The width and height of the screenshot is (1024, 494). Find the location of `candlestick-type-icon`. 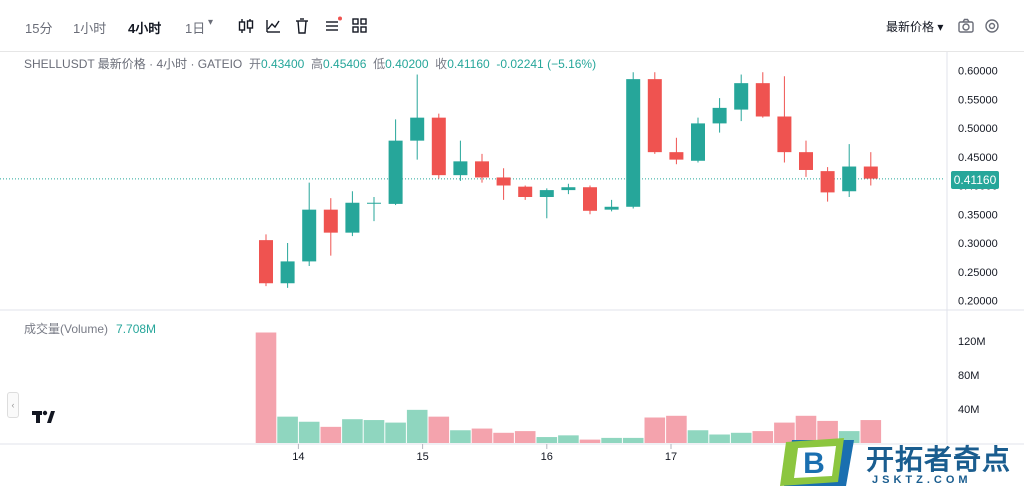

candlestick-type-icon is located at coordinates (246, 26).